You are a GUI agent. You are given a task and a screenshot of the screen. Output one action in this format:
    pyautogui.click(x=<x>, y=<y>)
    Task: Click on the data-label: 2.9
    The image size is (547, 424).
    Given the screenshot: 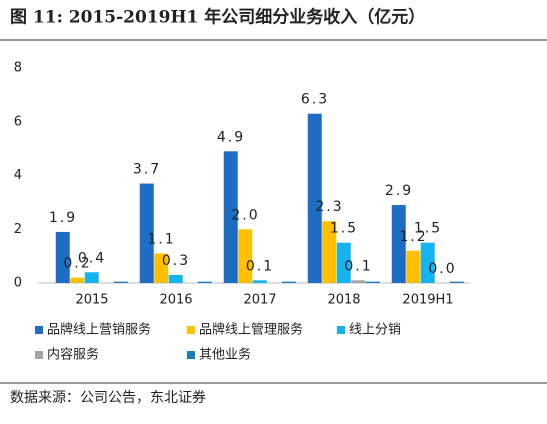 What is the action you would take?
    pyautogui.click(x=399, y=191)
    